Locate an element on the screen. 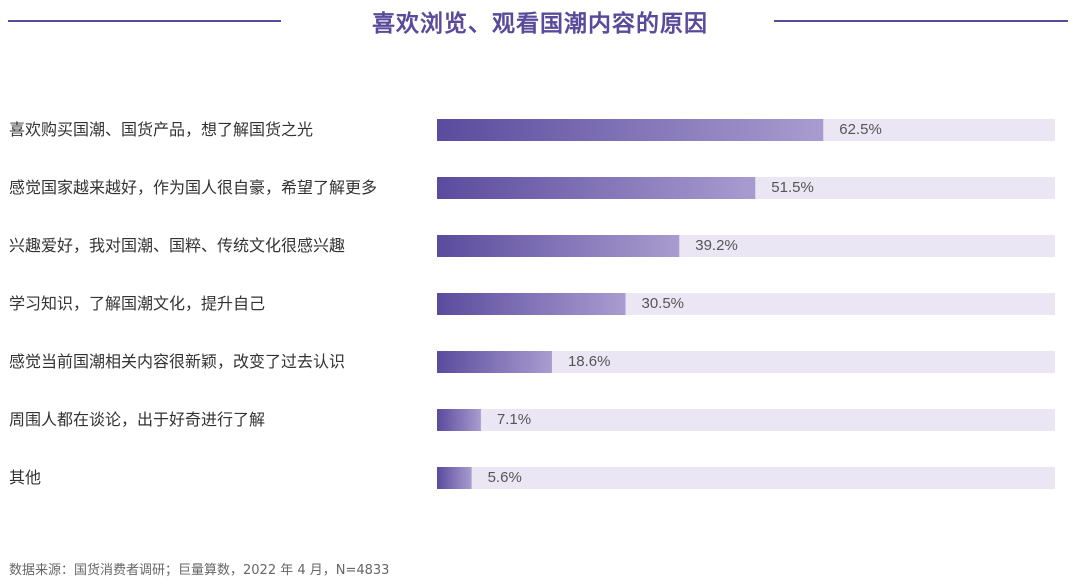 The image size is (1080, 586). source-note: 数据来源：国货消费者调研；巨量算数，2022 年 4 月，N=4833 is located at coordinates (199, 570).